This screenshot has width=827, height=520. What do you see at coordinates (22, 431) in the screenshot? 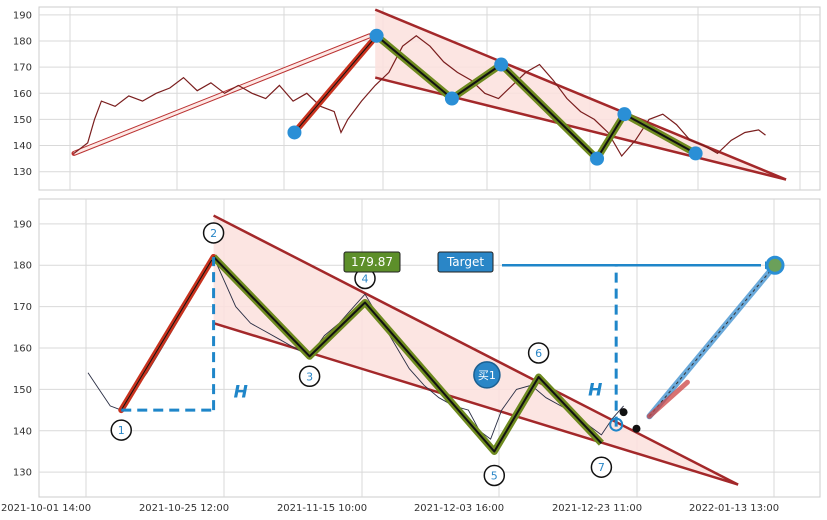
I see `bottom-y-tick-label: 140` at bounding box center [22, 431].